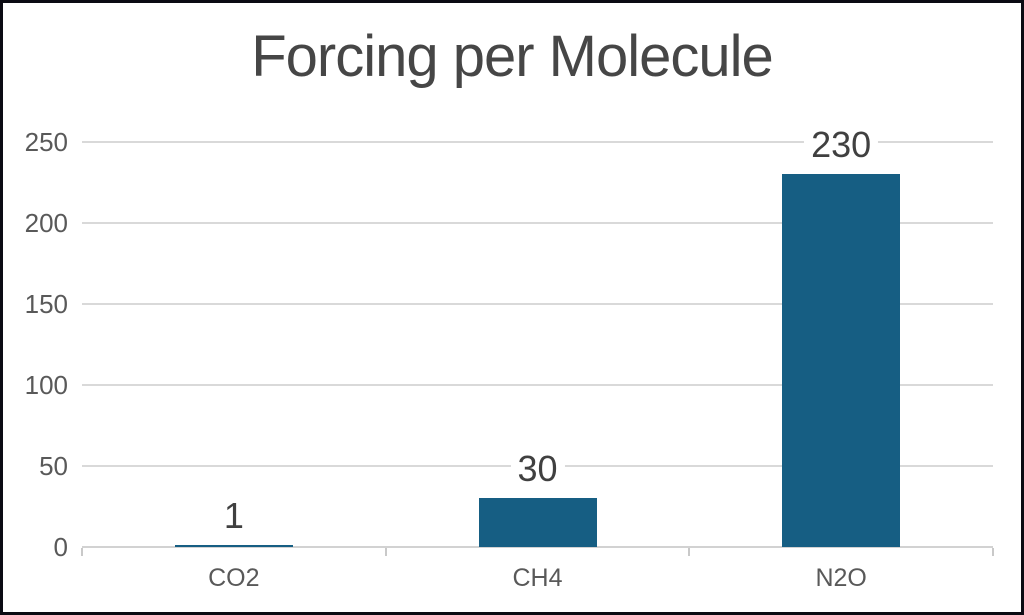 This screenshot has height=615, width=1024. I want to click on category-label-ch4: CH4, so click(537, 578).